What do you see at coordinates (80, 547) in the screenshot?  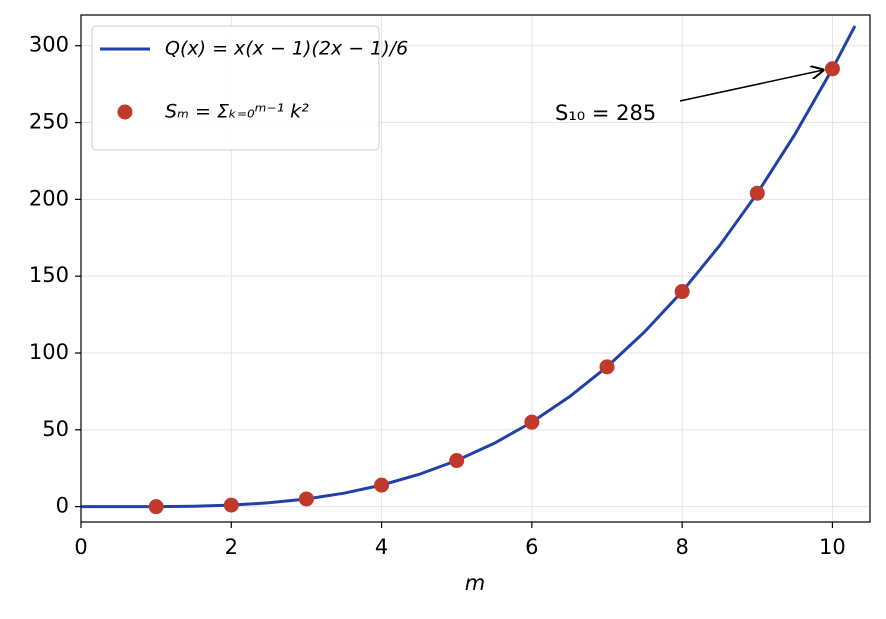 I see `x-tick-label: 0` at bounding box center [80, 547].